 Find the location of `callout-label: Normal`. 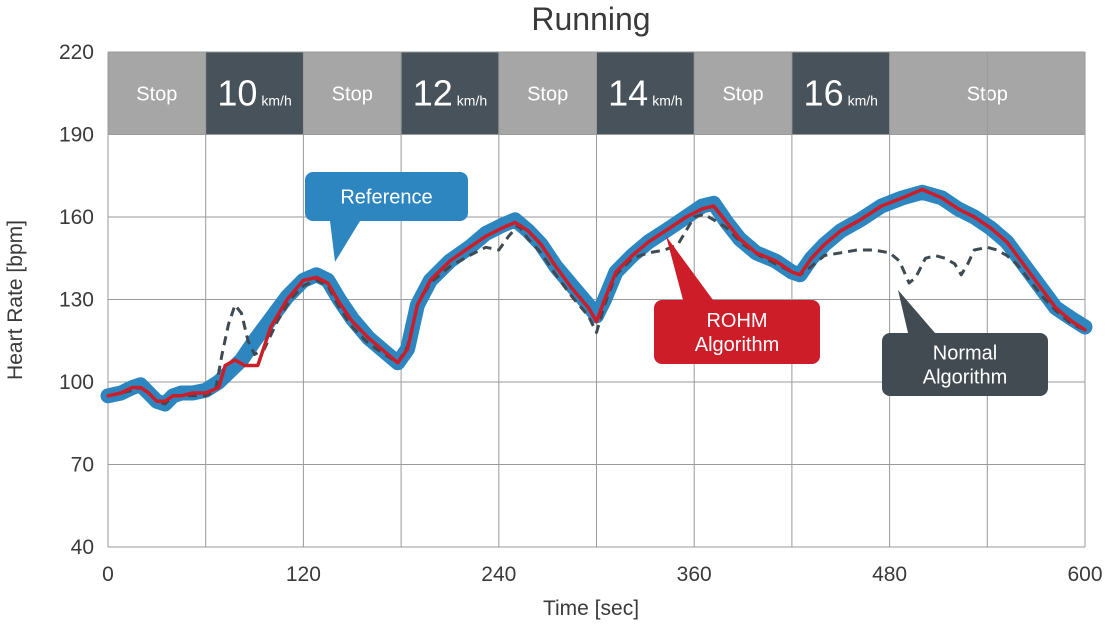

callout-label: Normal is located at coordinates (965, 354).